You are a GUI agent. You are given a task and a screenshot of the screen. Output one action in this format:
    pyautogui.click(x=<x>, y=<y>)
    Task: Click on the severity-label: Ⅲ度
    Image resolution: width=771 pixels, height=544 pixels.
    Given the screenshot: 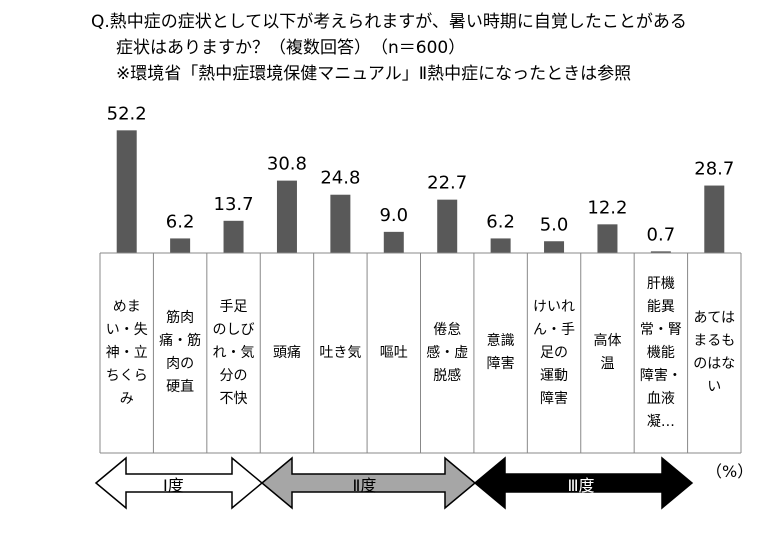 What is the action you would take?
    pyautogui.click(x=581, y=485)
    